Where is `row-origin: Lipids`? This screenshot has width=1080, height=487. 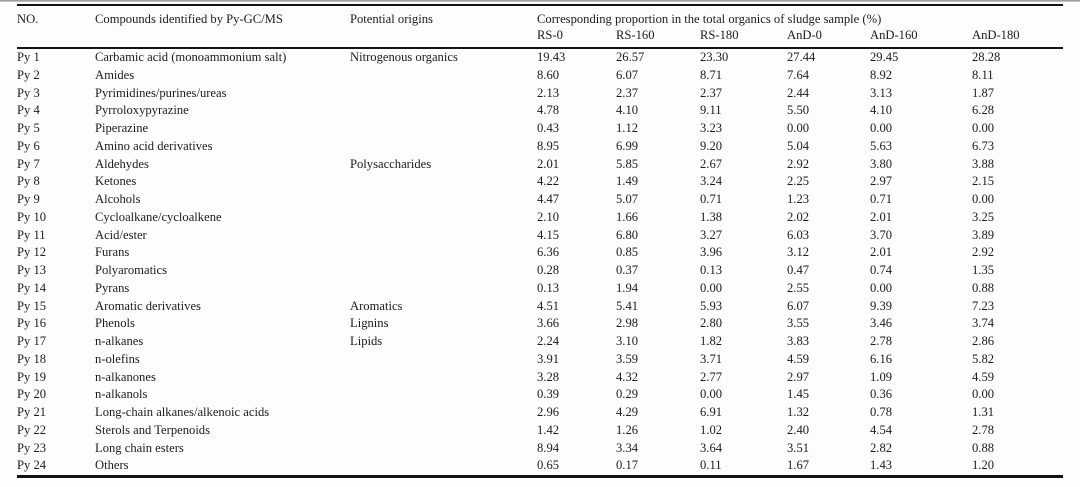 row-origin: Lipids is located at coordinates (366, 341).